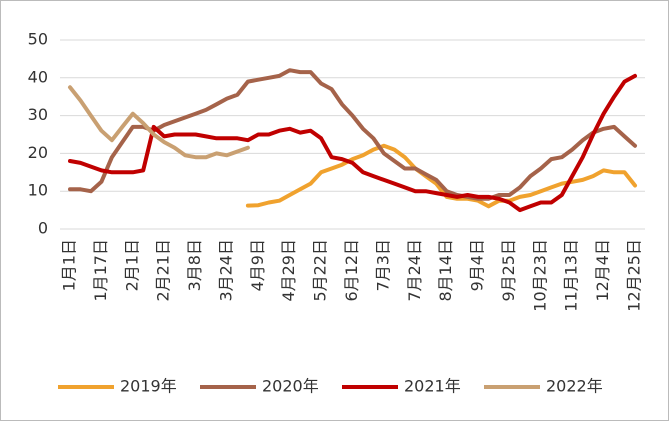  What do you see at coordinates (43, 228) in the screenshot?
I see `y-tick-label: 0` at bounding box center [43, 228].